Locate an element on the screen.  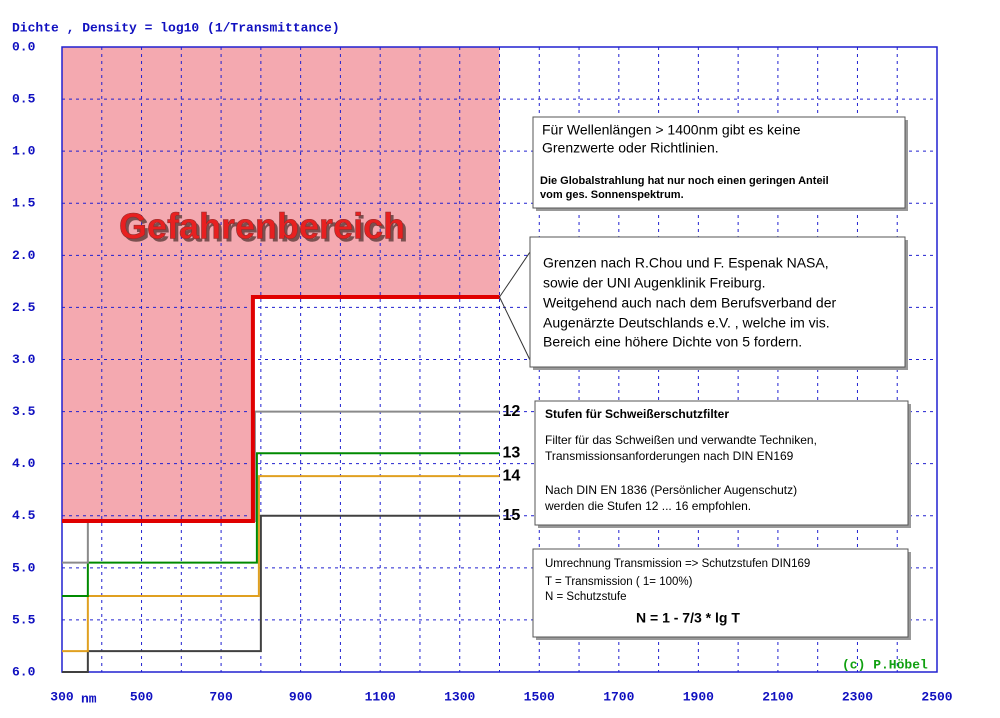
y-tick-label: 0.0 is located at coordinates (24, 46).